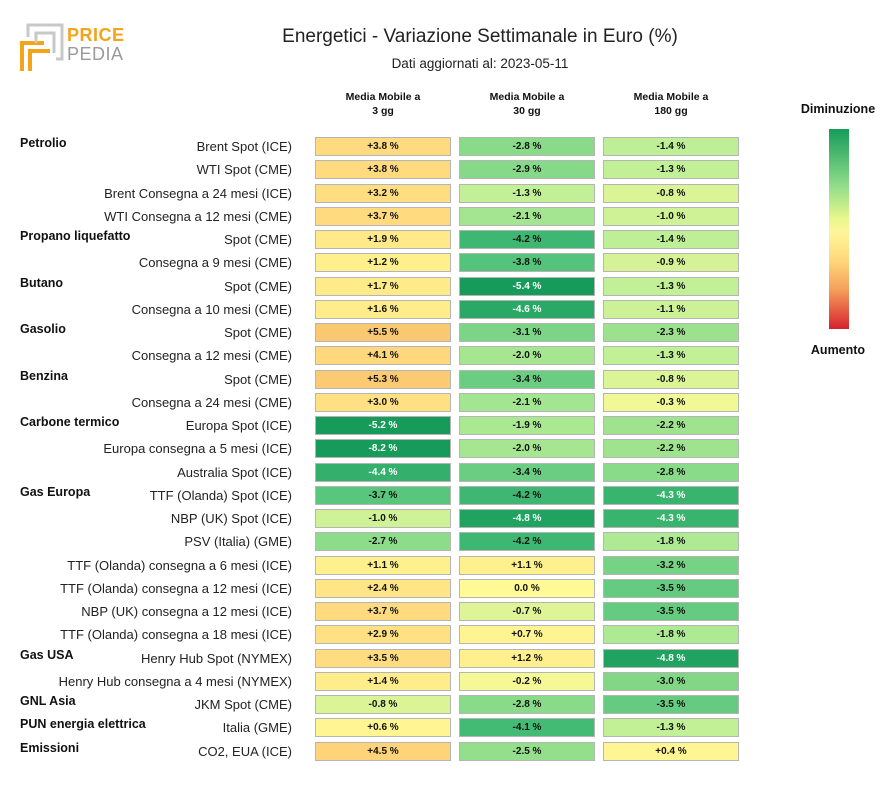  Describe the element at coordinates (50, 747) in the screenshot. I see `row-group-label: Emissioni` at that location.